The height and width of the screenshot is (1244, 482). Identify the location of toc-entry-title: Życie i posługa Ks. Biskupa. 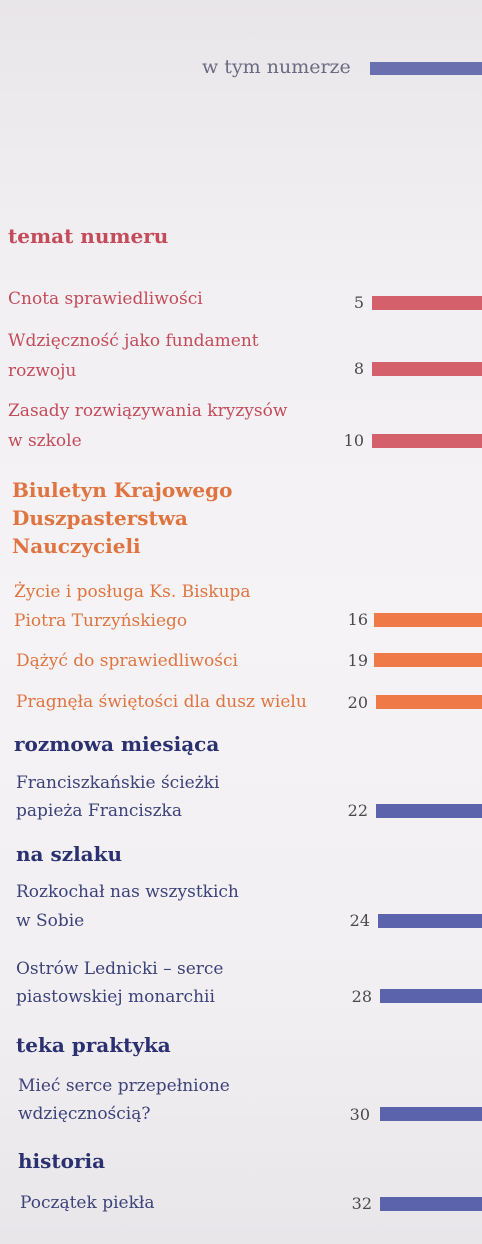
(132, 592).